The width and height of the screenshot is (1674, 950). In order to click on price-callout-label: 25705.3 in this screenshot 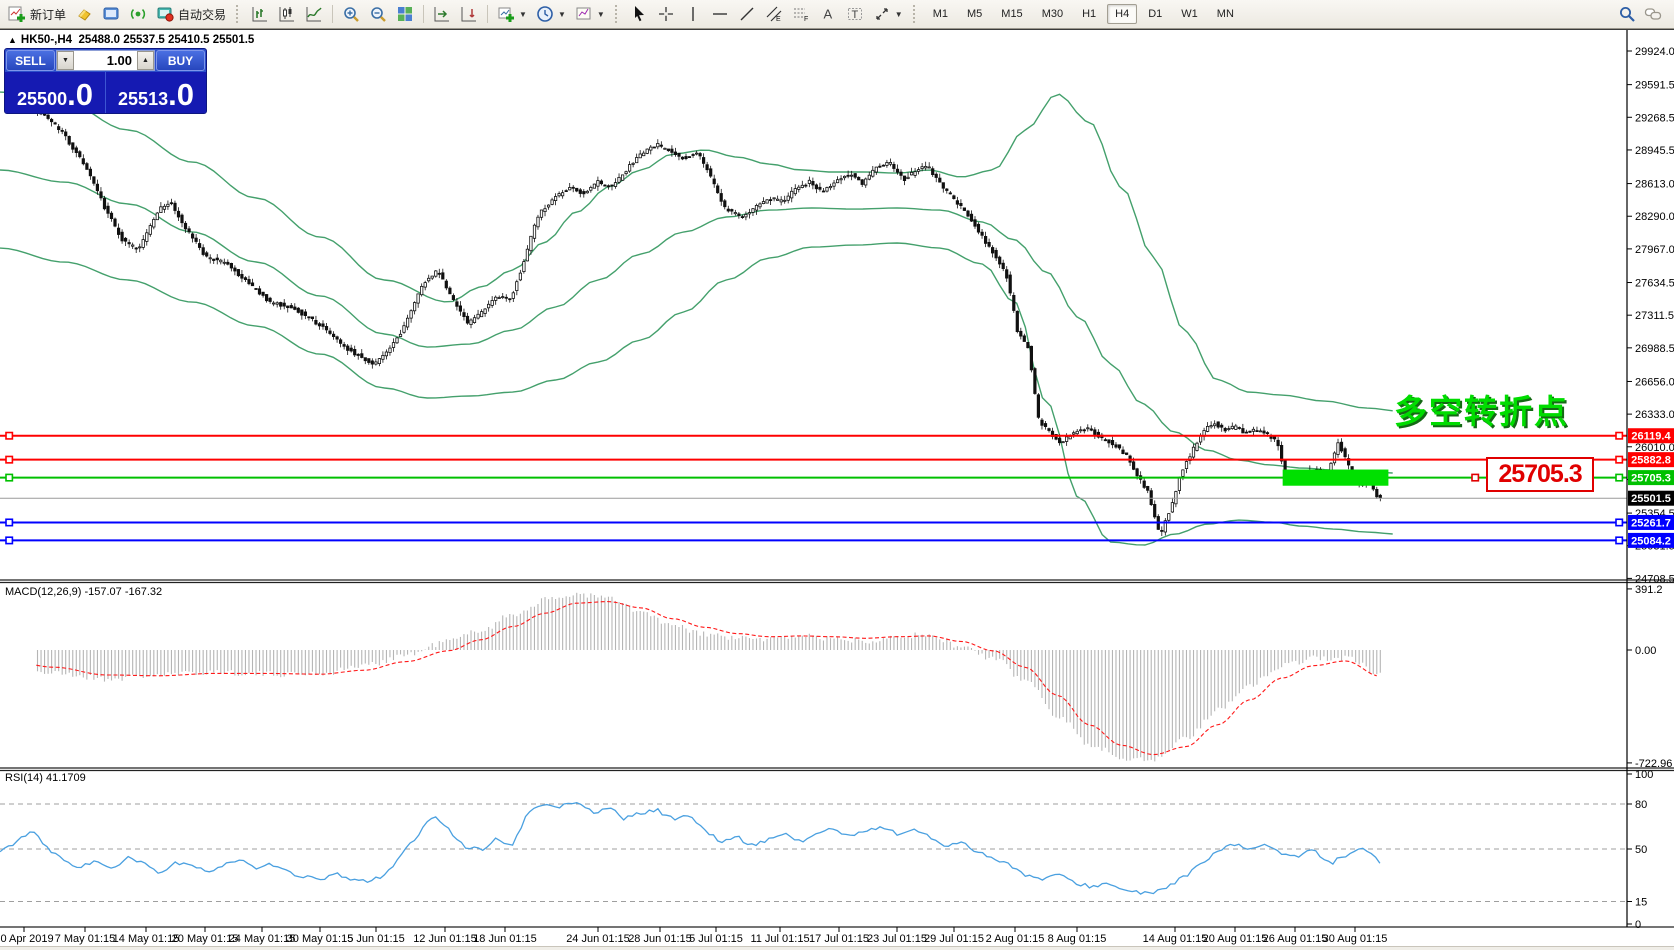, I will do `click(1540, 474)`.